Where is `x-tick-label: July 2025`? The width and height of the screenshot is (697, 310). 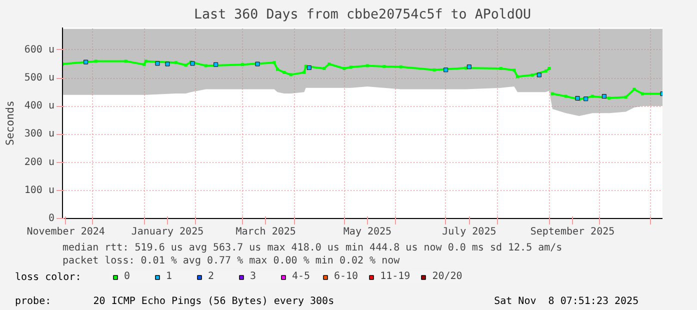
x-tick-label: July 2025 is located at coordinates (469, 232).